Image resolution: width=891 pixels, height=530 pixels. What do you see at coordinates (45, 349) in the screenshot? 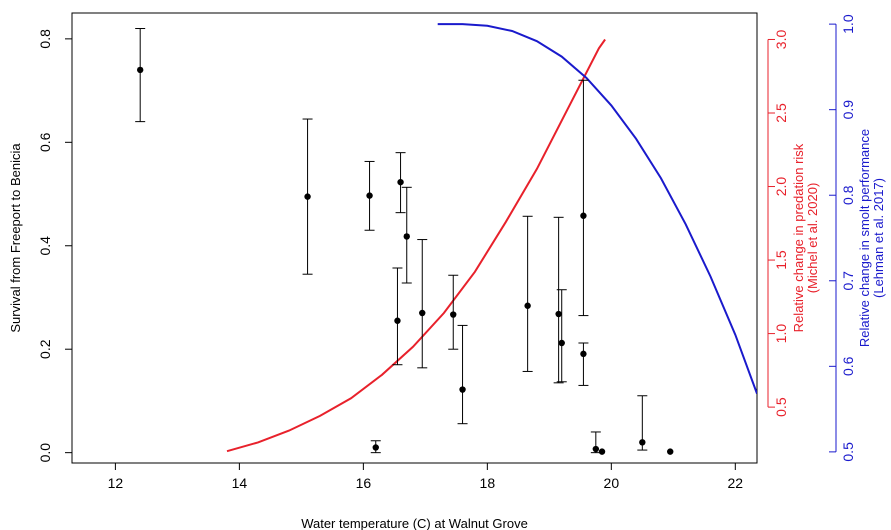
I see `left-y-tick-label: 0.2` at bounding box center [45, 349].